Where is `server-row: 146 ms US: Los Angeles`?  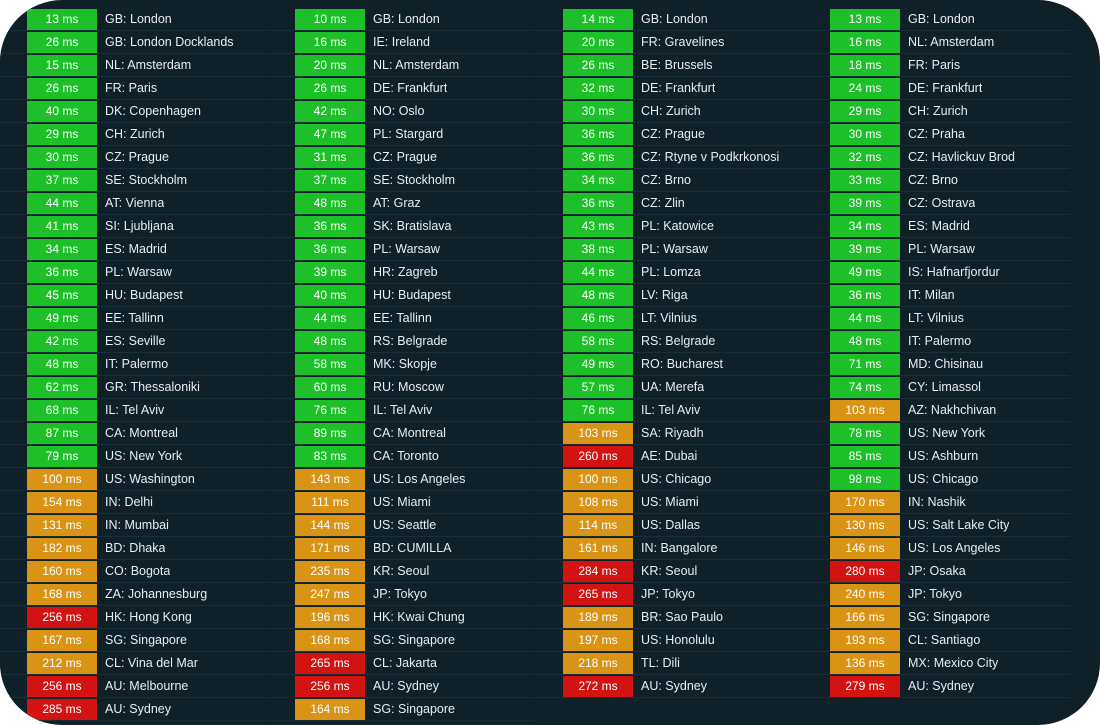
server-row: 146 ms US: Los Angeles is located at coordinates (936, 548).